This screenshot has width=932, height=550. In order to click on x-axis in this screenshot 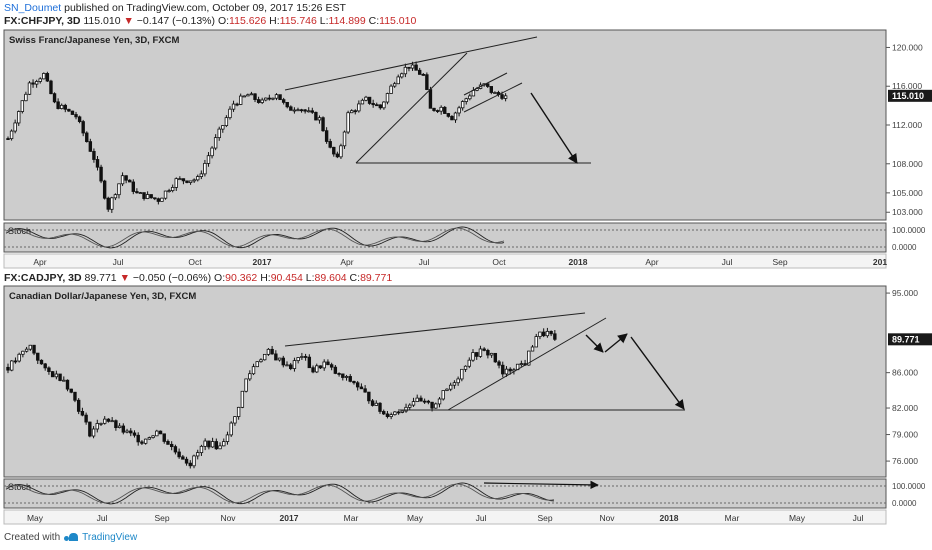, I will do `click(445, 517)`.